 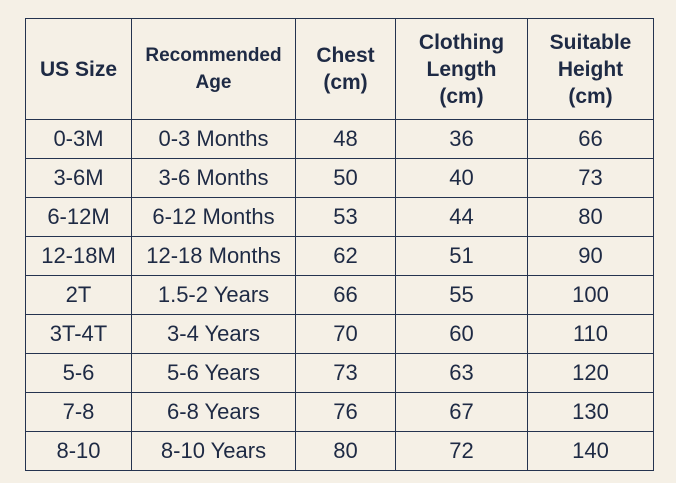 What do you see at coordinates (78, 256) in the screenshot?
I see `cell-us-size: 12-18M` at bounding box center [78, 256].